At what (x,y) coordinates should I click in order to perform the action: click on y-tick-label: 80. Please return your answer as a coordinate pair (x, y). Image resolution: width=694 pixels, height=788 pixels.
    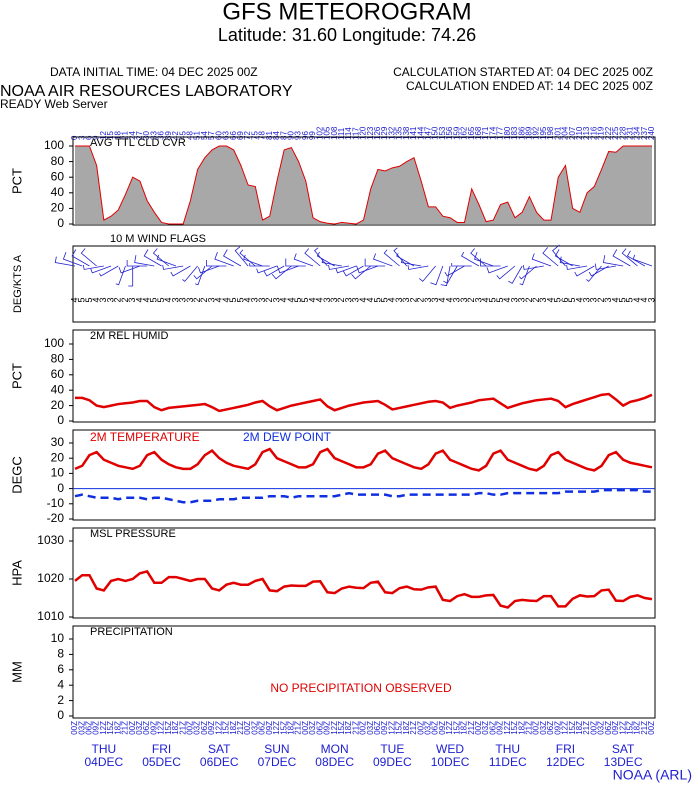
    Looking at the image, I should click on (58, 161).